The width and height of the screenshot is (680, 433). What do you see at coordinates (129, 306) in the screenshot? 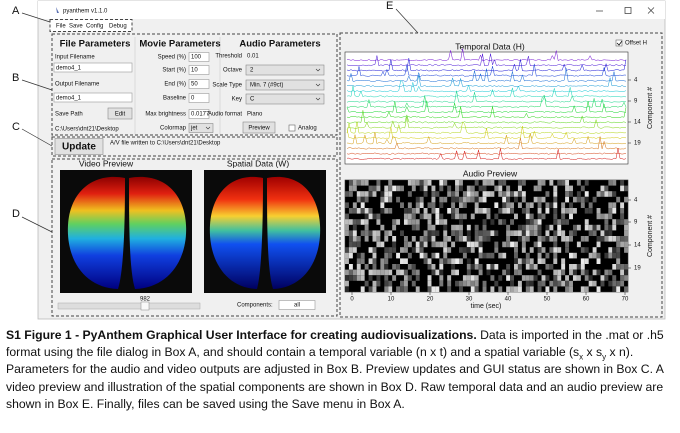
I see `slider-track` at bounding box center [129, 306].